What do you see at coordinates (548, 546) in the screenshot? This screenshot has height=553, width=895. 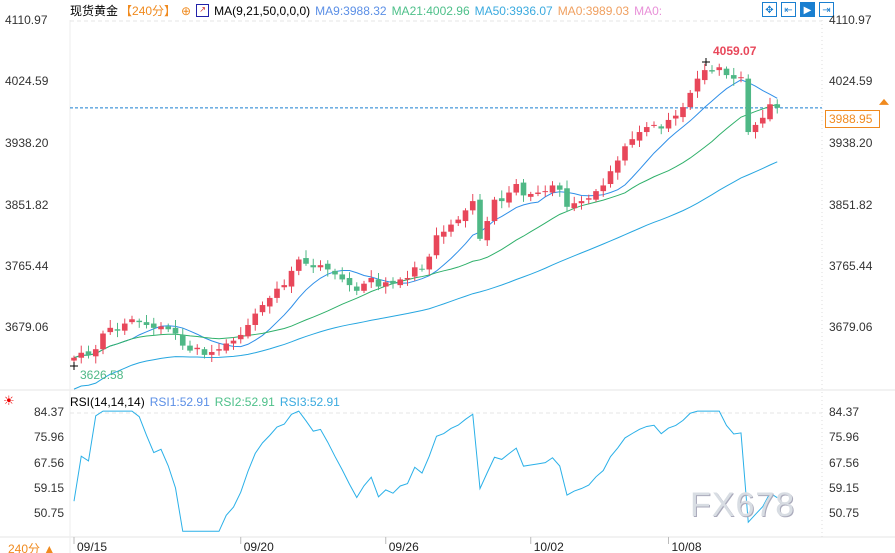 I see `date-label: 10/02` at bounding box center [548, 546].